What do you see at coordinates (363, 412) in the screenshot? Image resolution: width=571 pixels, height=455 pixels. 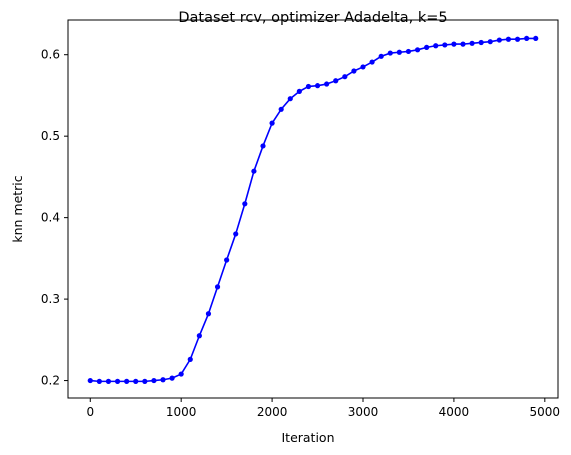 I see `x-tick-label: 3000` at bounding box center [363, 412].